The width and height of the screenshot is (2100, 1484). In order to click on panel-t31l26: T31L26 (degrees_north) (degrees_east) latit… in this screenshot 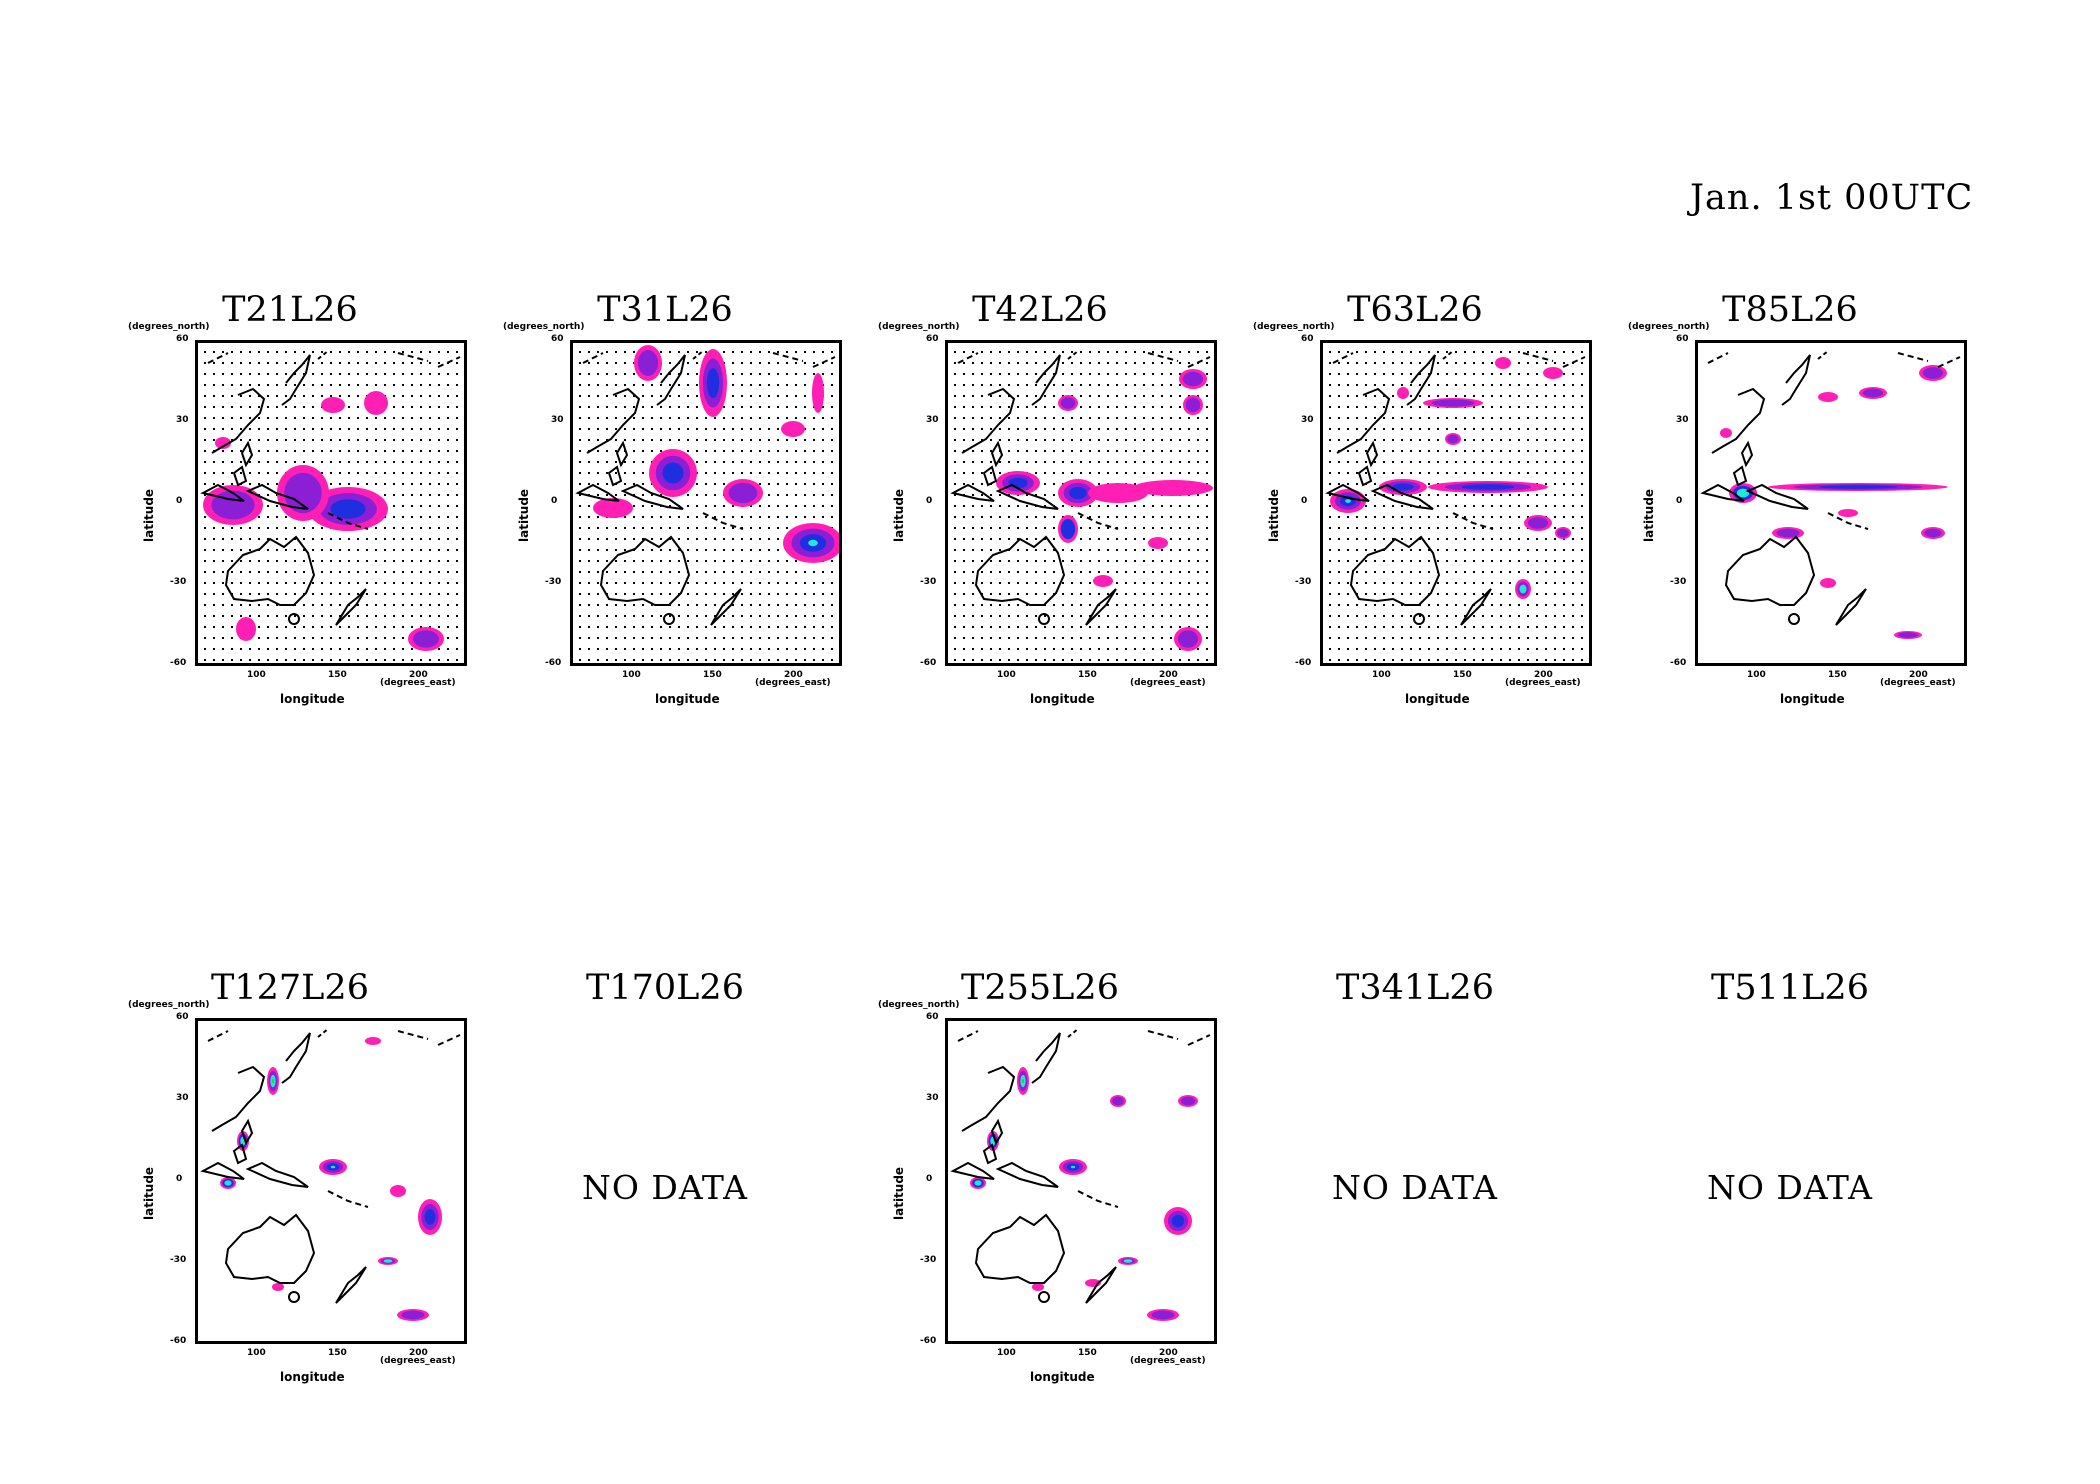, I will do `click(679, 500)`.